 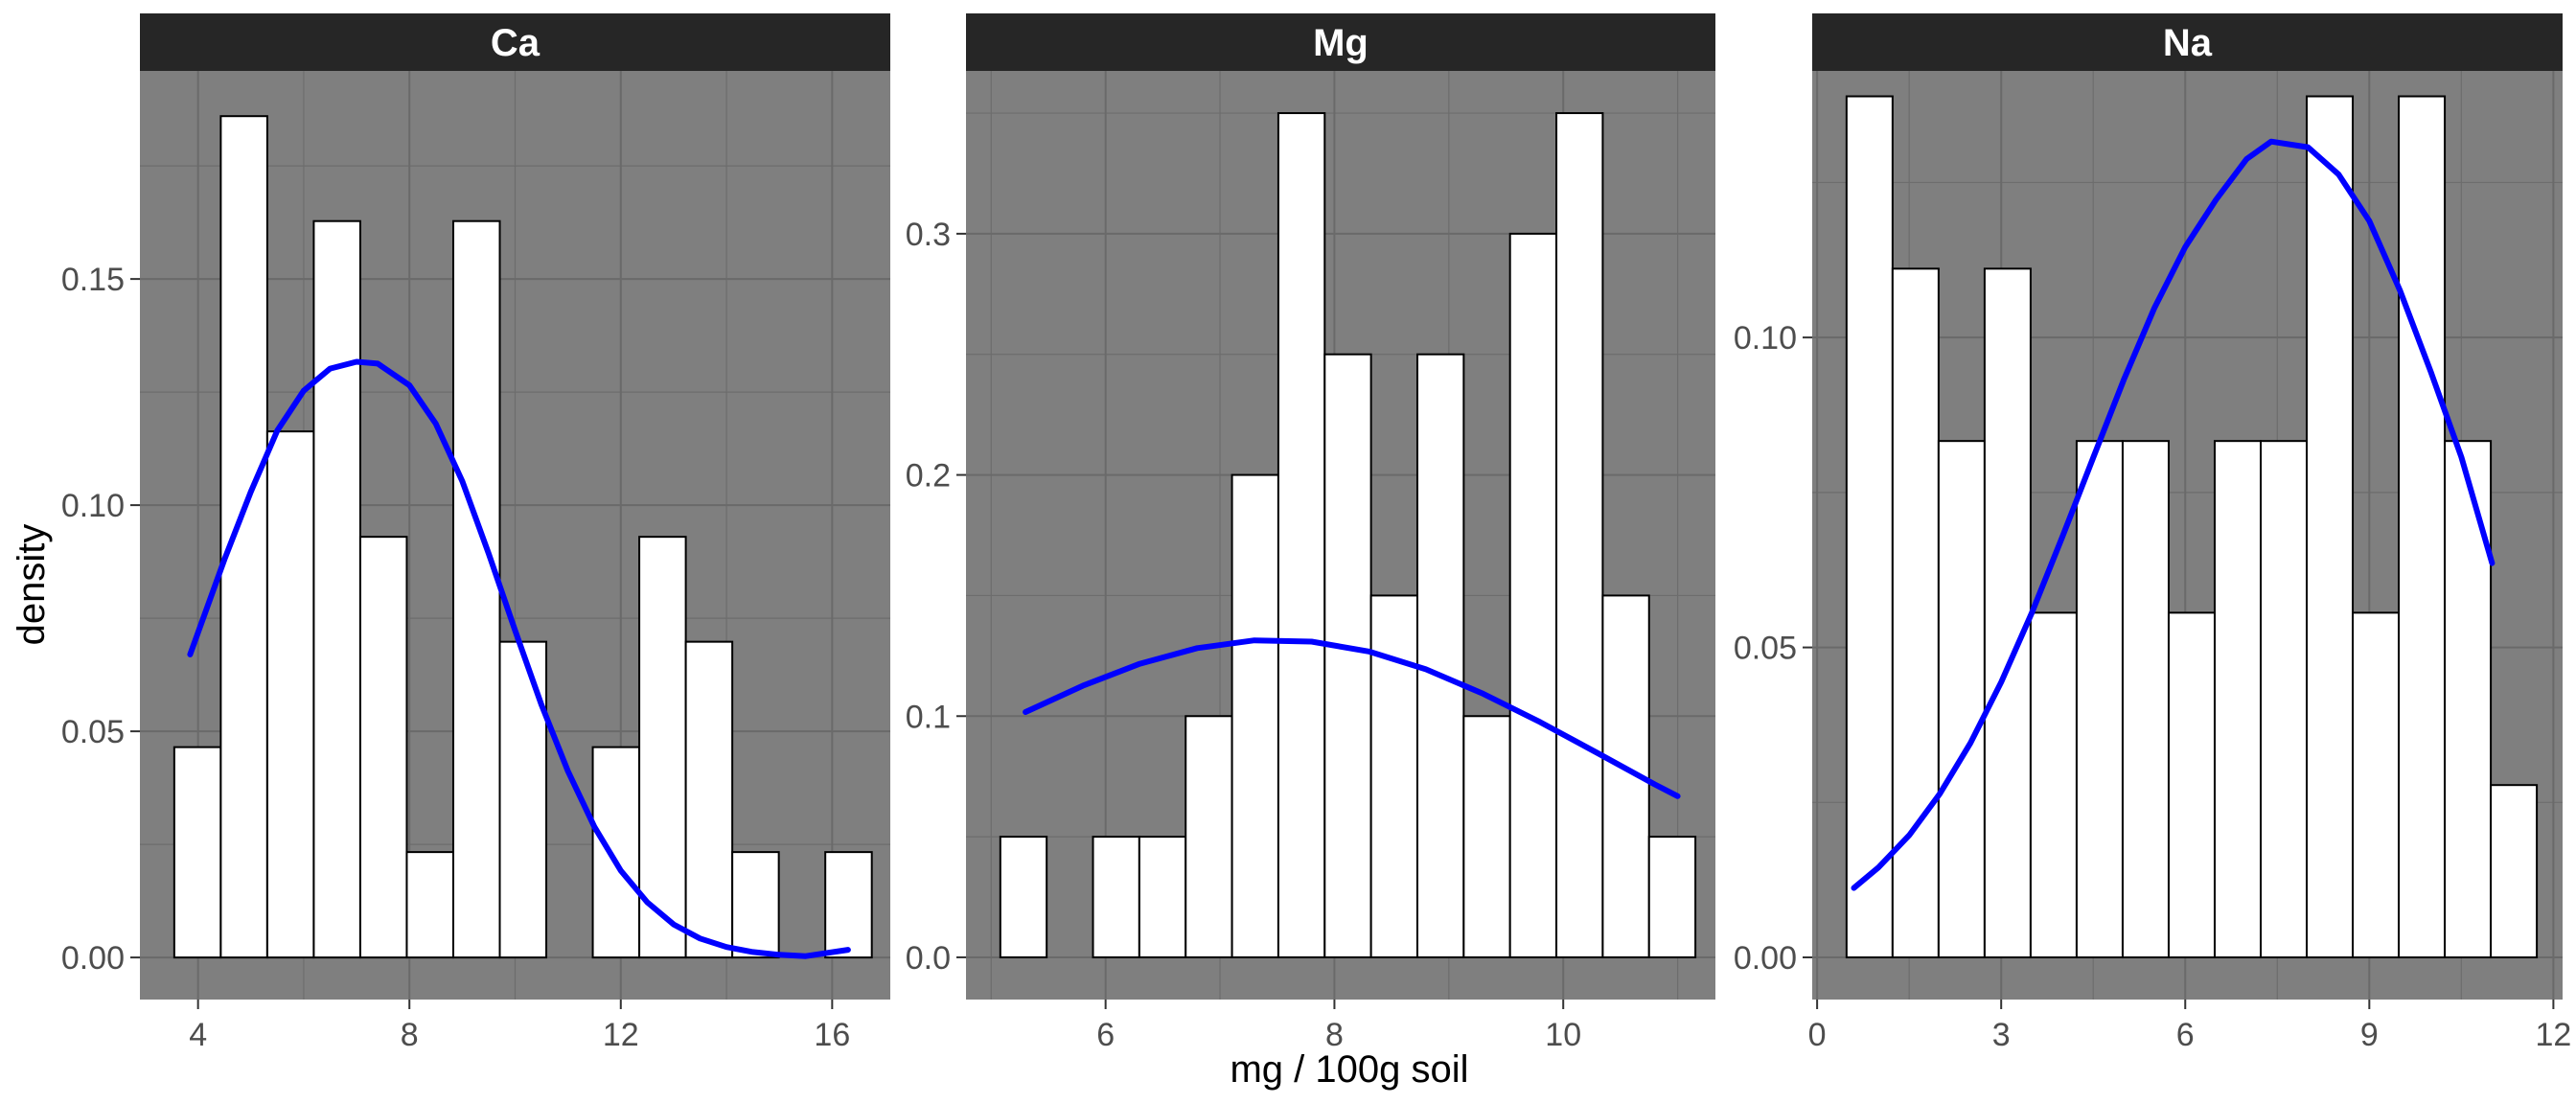 What do you see at coordinates (100, 619) in the screenshot?
I see `y-axis: 0.00 0.05 0.10 0.15` at bounding box center [100, 619].